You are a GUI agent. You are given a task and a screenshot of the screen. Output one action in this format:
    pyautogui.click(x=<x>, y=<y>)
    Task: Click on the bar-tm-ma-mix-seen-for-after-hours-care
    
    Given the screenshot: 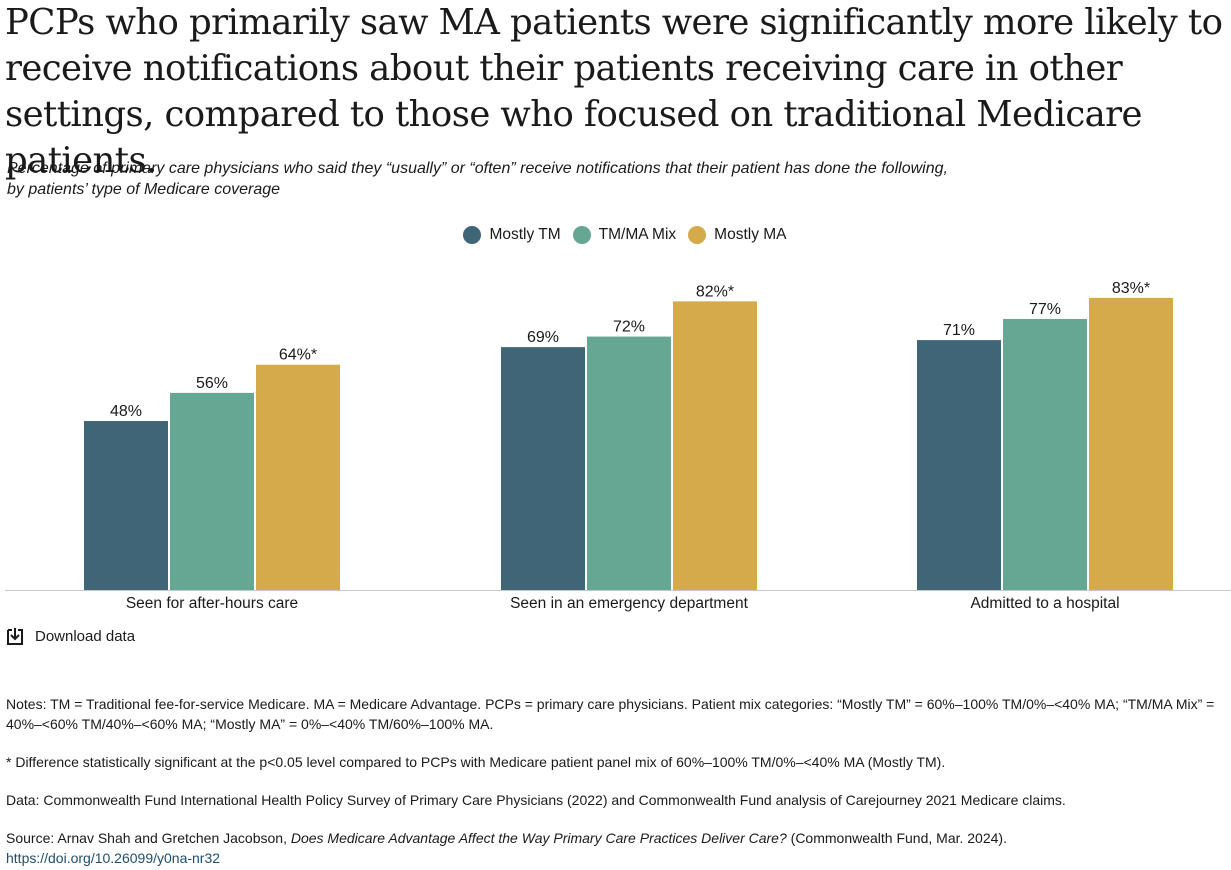 What is the action you would take?
    pyautogui.click(x=212, y=491)
    